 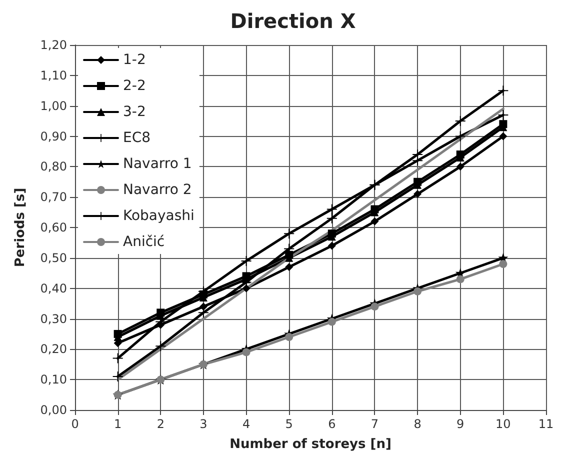 What do you see at coordinates (293, 21) in the screenshot?
I see `chart-title: Direction X` at bounding box center [293, 21].